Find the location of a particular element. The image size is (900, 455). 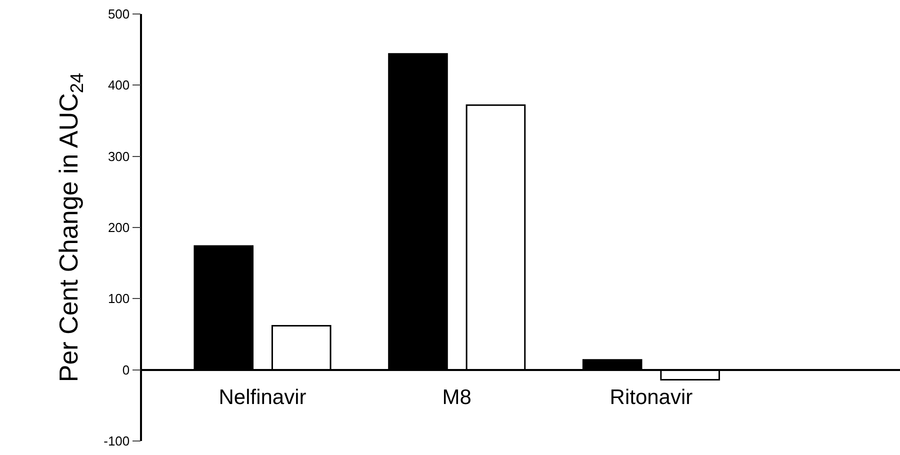

y-tick-label: -100 is located at coordinates (117, 441).